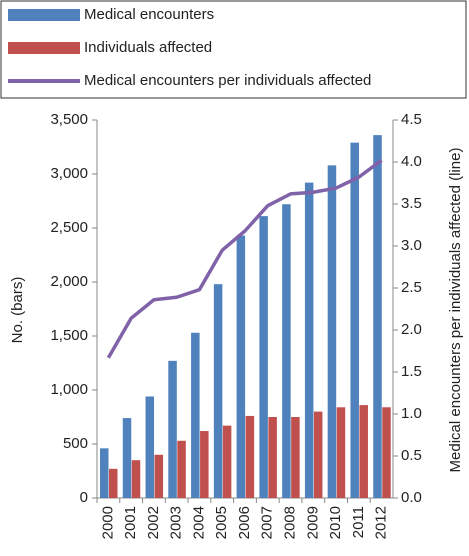 The image size is (469, 556). Describe the element at coordinates (107, 522) in the screenshot. I see `x-tick-label: 2000` at that location.